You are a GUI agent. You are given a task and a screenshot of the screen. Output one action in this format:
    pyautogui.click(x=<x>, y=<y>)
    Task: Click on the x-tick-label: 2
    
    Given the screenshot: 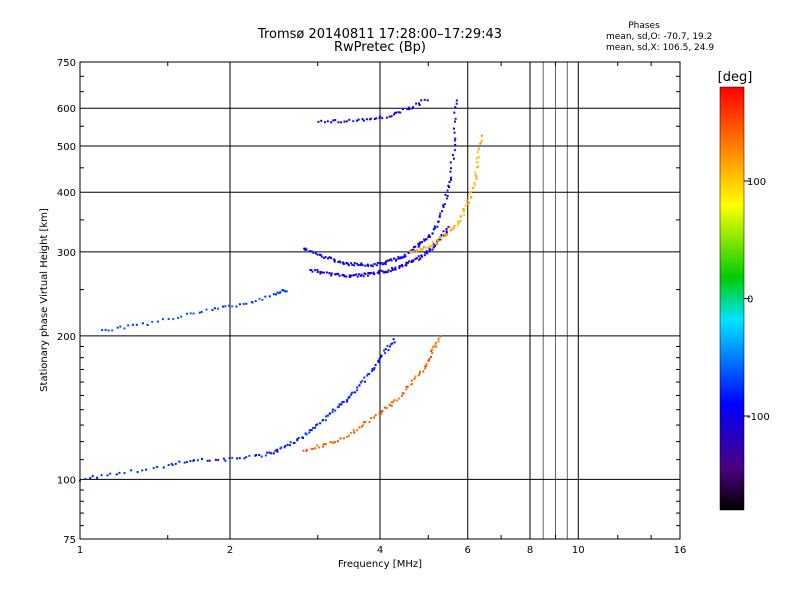 What is the action you would take?
    pyautogui.click(x=230, y=550)
    